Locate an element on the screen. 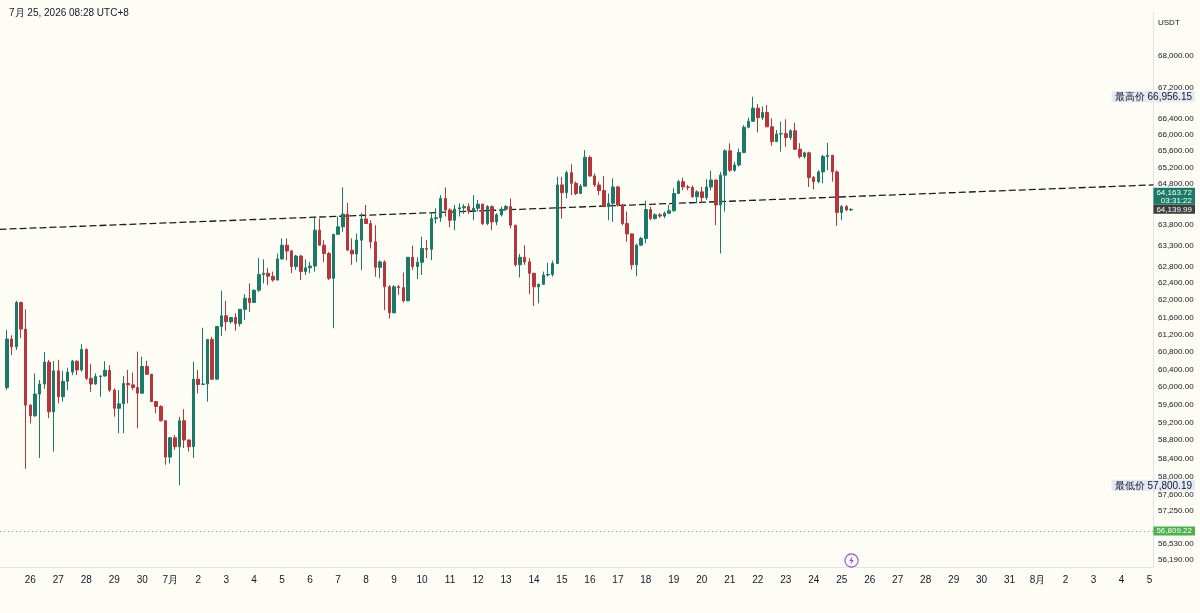 The image size is (1200, 613). y-tick-label: 58,800.00 is located at coordinates (1176, 440).